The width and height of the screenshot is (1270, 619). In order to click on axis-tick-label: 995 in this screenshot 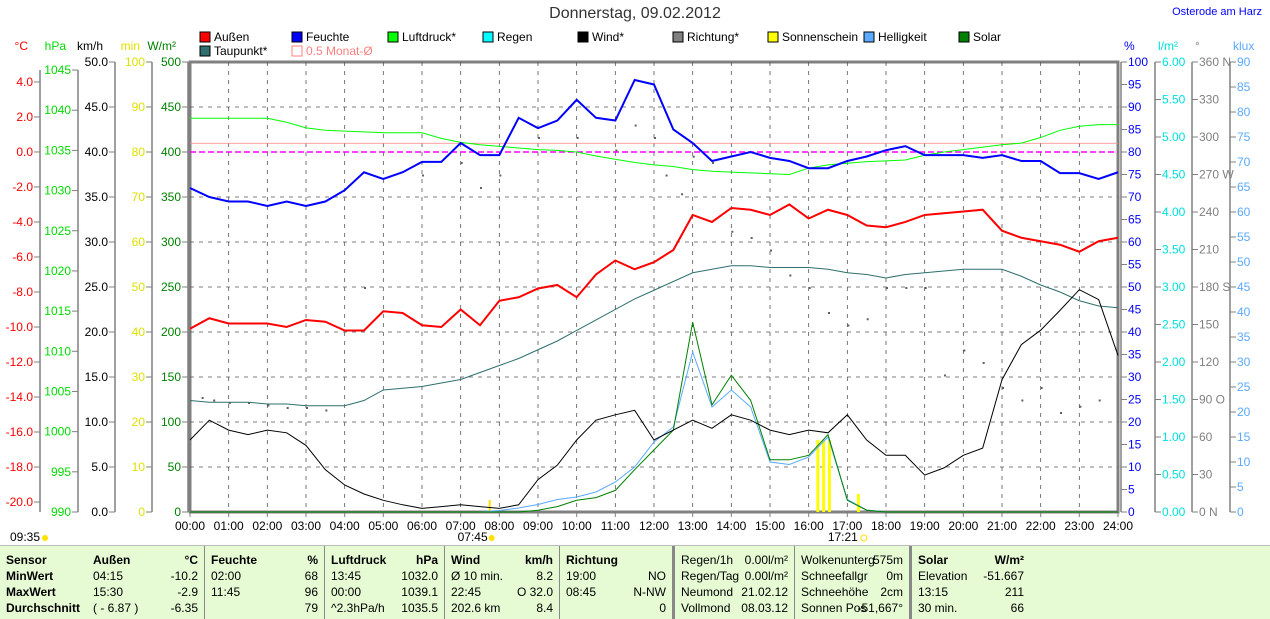, I will do `click(61, 472)`.